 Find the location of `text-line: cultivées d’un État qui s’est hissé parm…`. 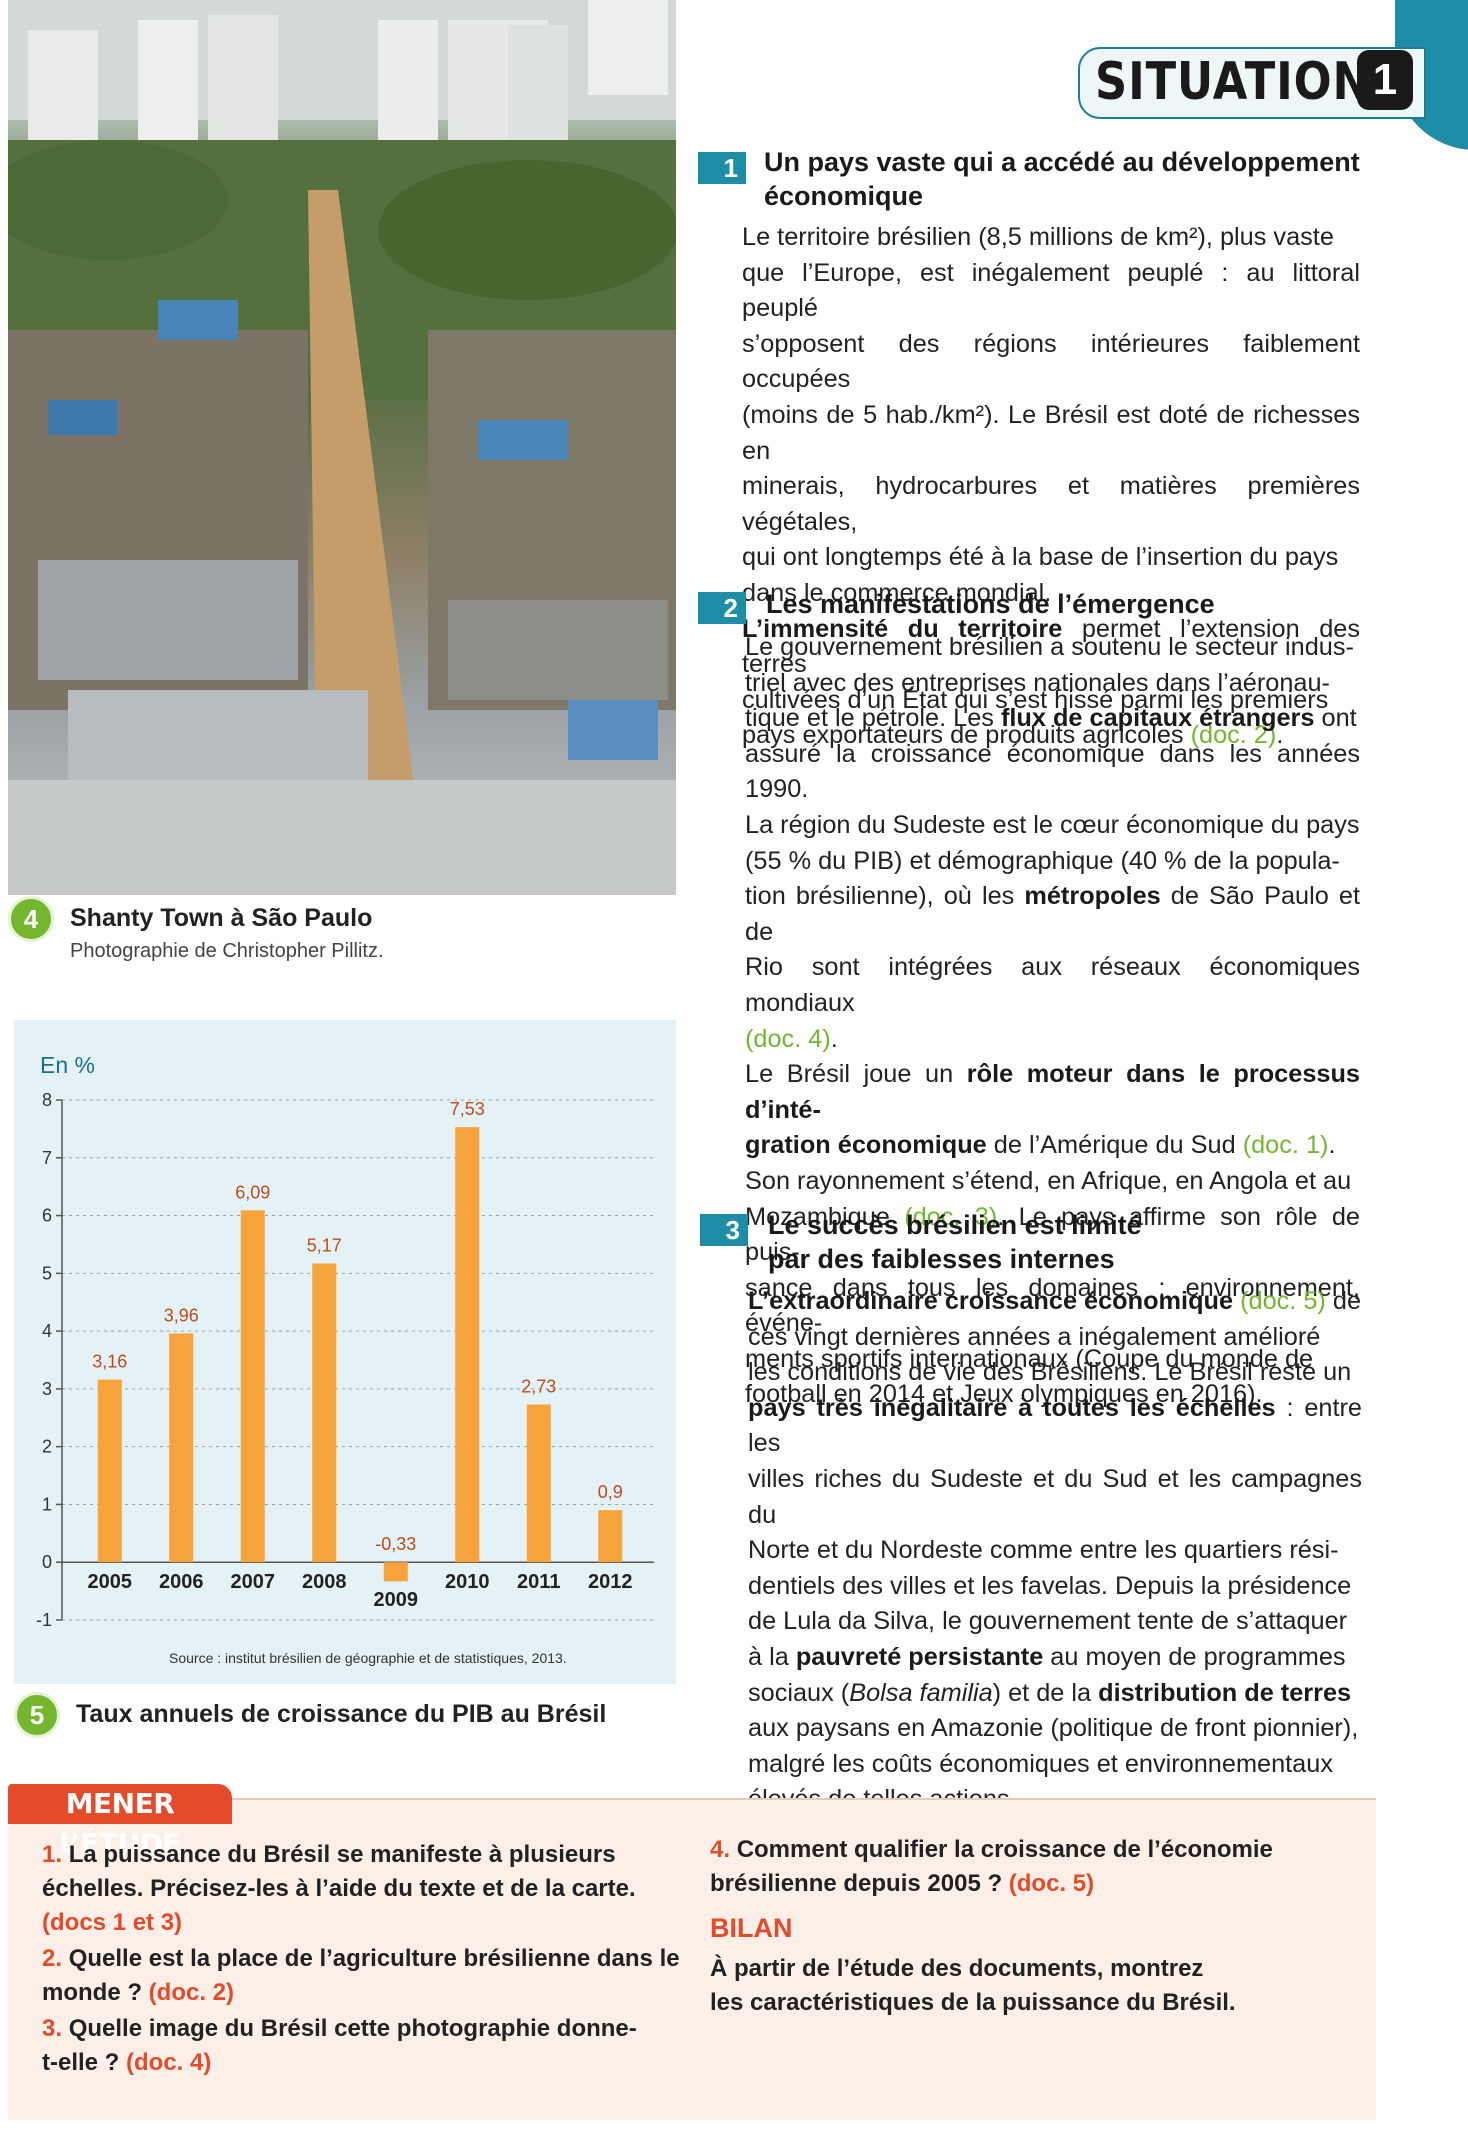

text-line: cultivées d’un État qui s’est hissé parm… is located at coordinates (1035, 699).